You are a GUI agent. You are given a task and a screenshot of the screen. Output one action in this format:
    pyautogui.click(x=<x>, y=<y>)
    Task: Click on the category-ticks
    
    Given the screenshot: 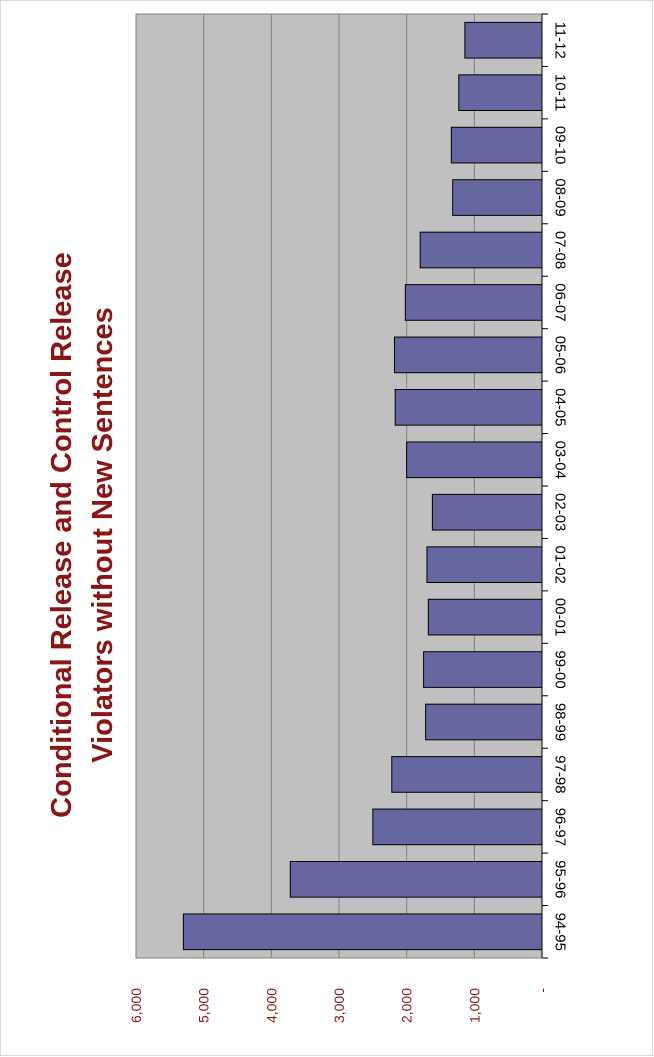 What is the action you would take?
    pyautogui.click(x=545, y=486)
    